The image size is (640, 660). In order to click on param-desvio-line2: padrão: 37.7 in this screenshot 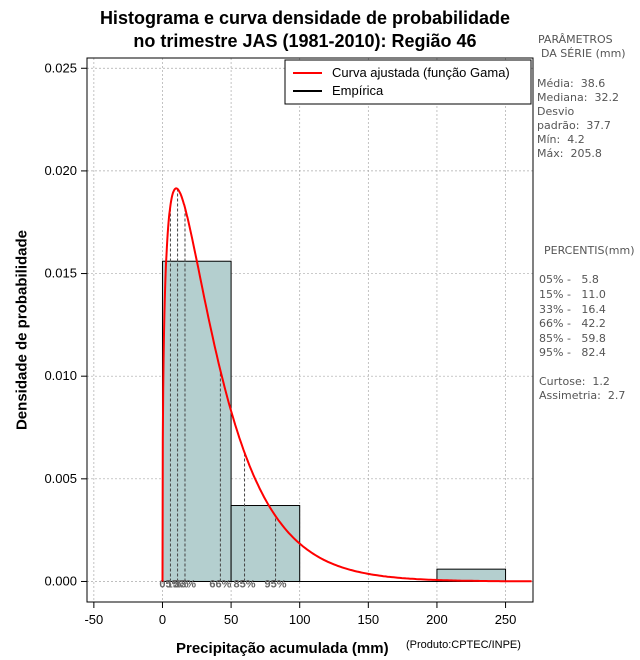, I will do `click(574, 125)`.